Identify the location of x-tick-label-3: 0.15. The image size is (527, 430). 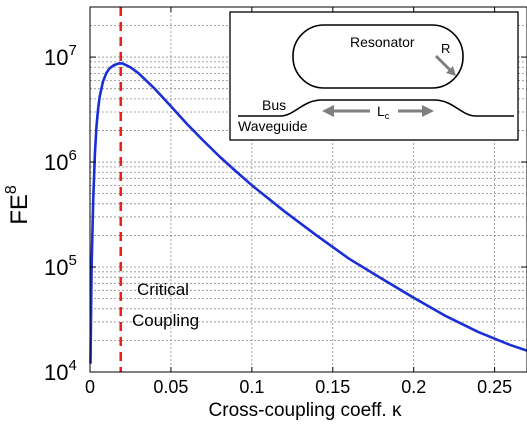
(332, 387).